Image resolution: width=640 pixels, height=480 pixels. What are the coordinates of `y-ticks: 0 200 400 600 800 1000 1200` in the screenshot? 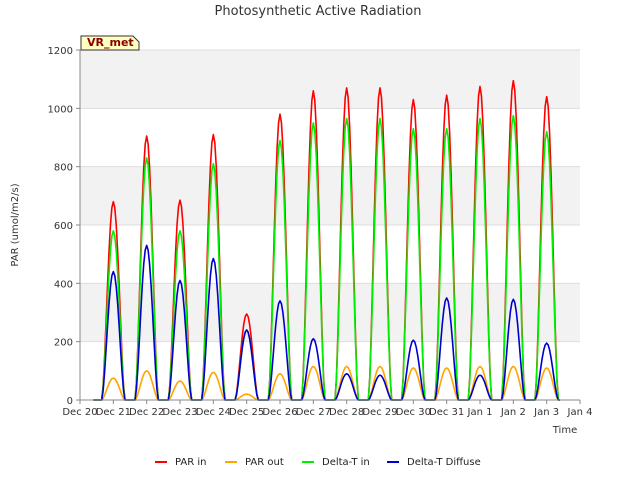 It's located at (64, 226).